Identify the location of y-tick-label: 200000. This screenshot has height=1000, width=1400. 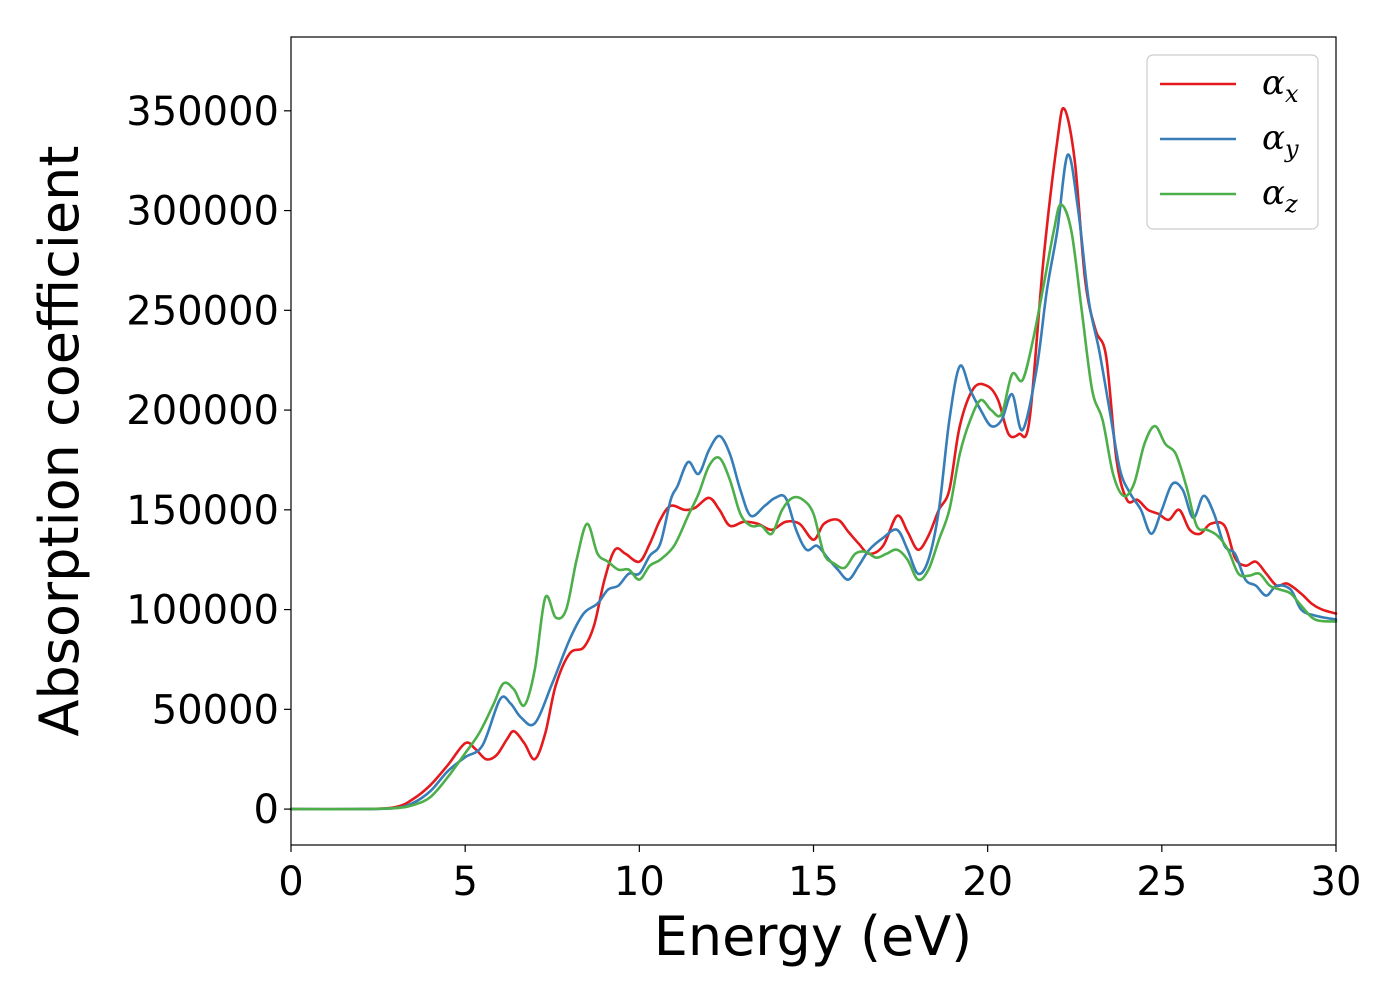
(202, 411).